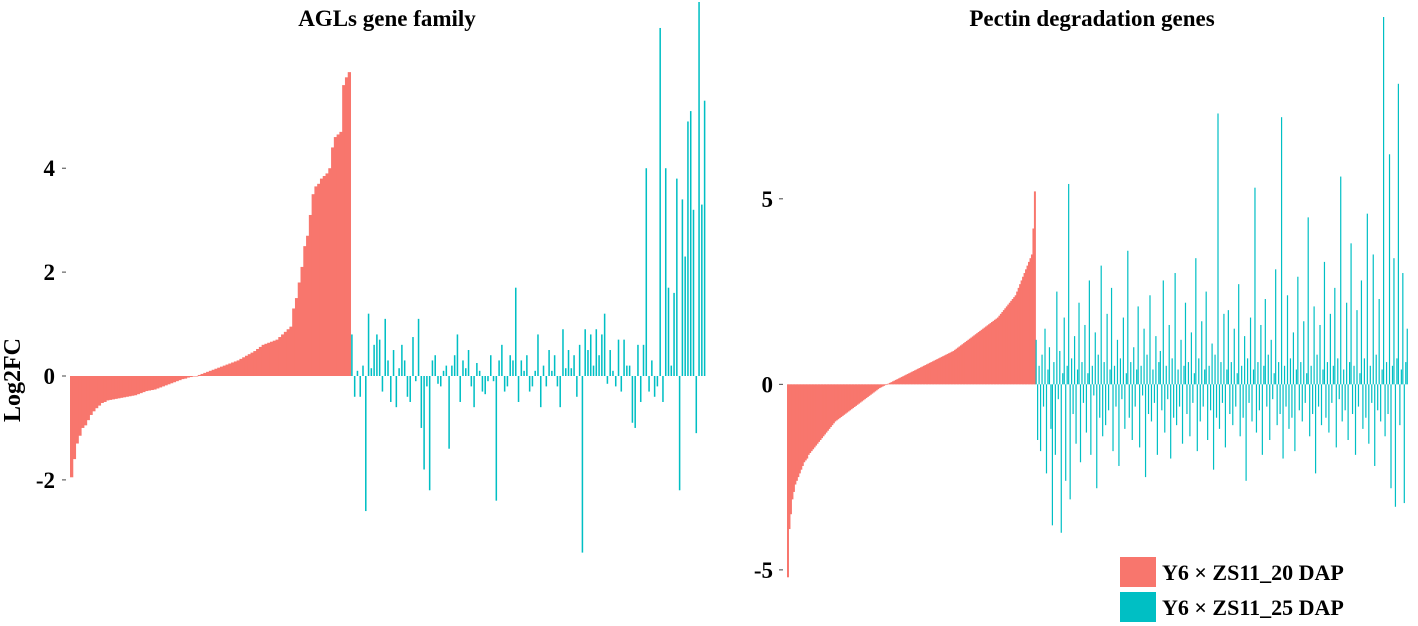 The width and height of the screenshot is (1418, 626). I want to click on y-tick-label: 5, so click(768, 199).